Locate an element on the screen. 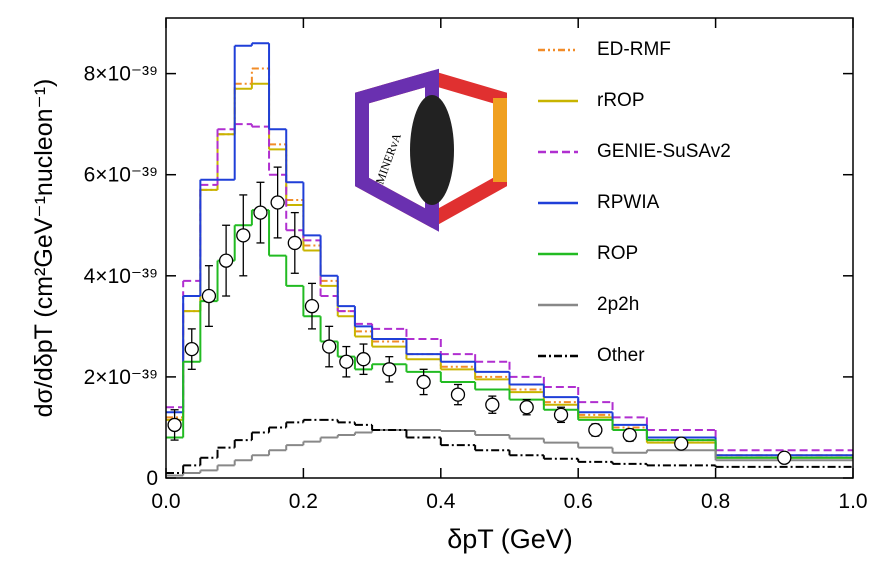 This screenshot has width=875, height=568. legend-label: ED-RMF is located at coordinates (634, 49).